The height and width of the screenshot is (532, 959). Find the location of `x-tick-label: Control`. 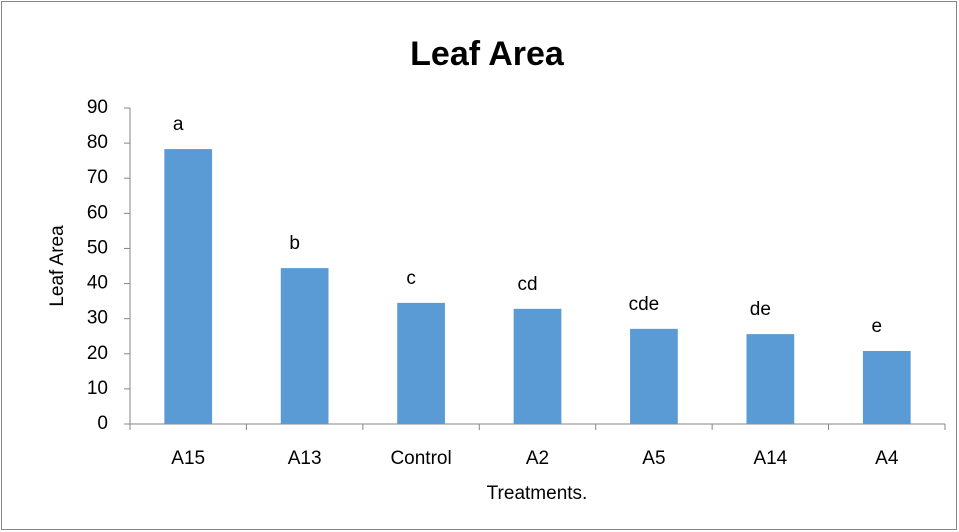

x-tick-label: Control is located at coordinates (420, 458).